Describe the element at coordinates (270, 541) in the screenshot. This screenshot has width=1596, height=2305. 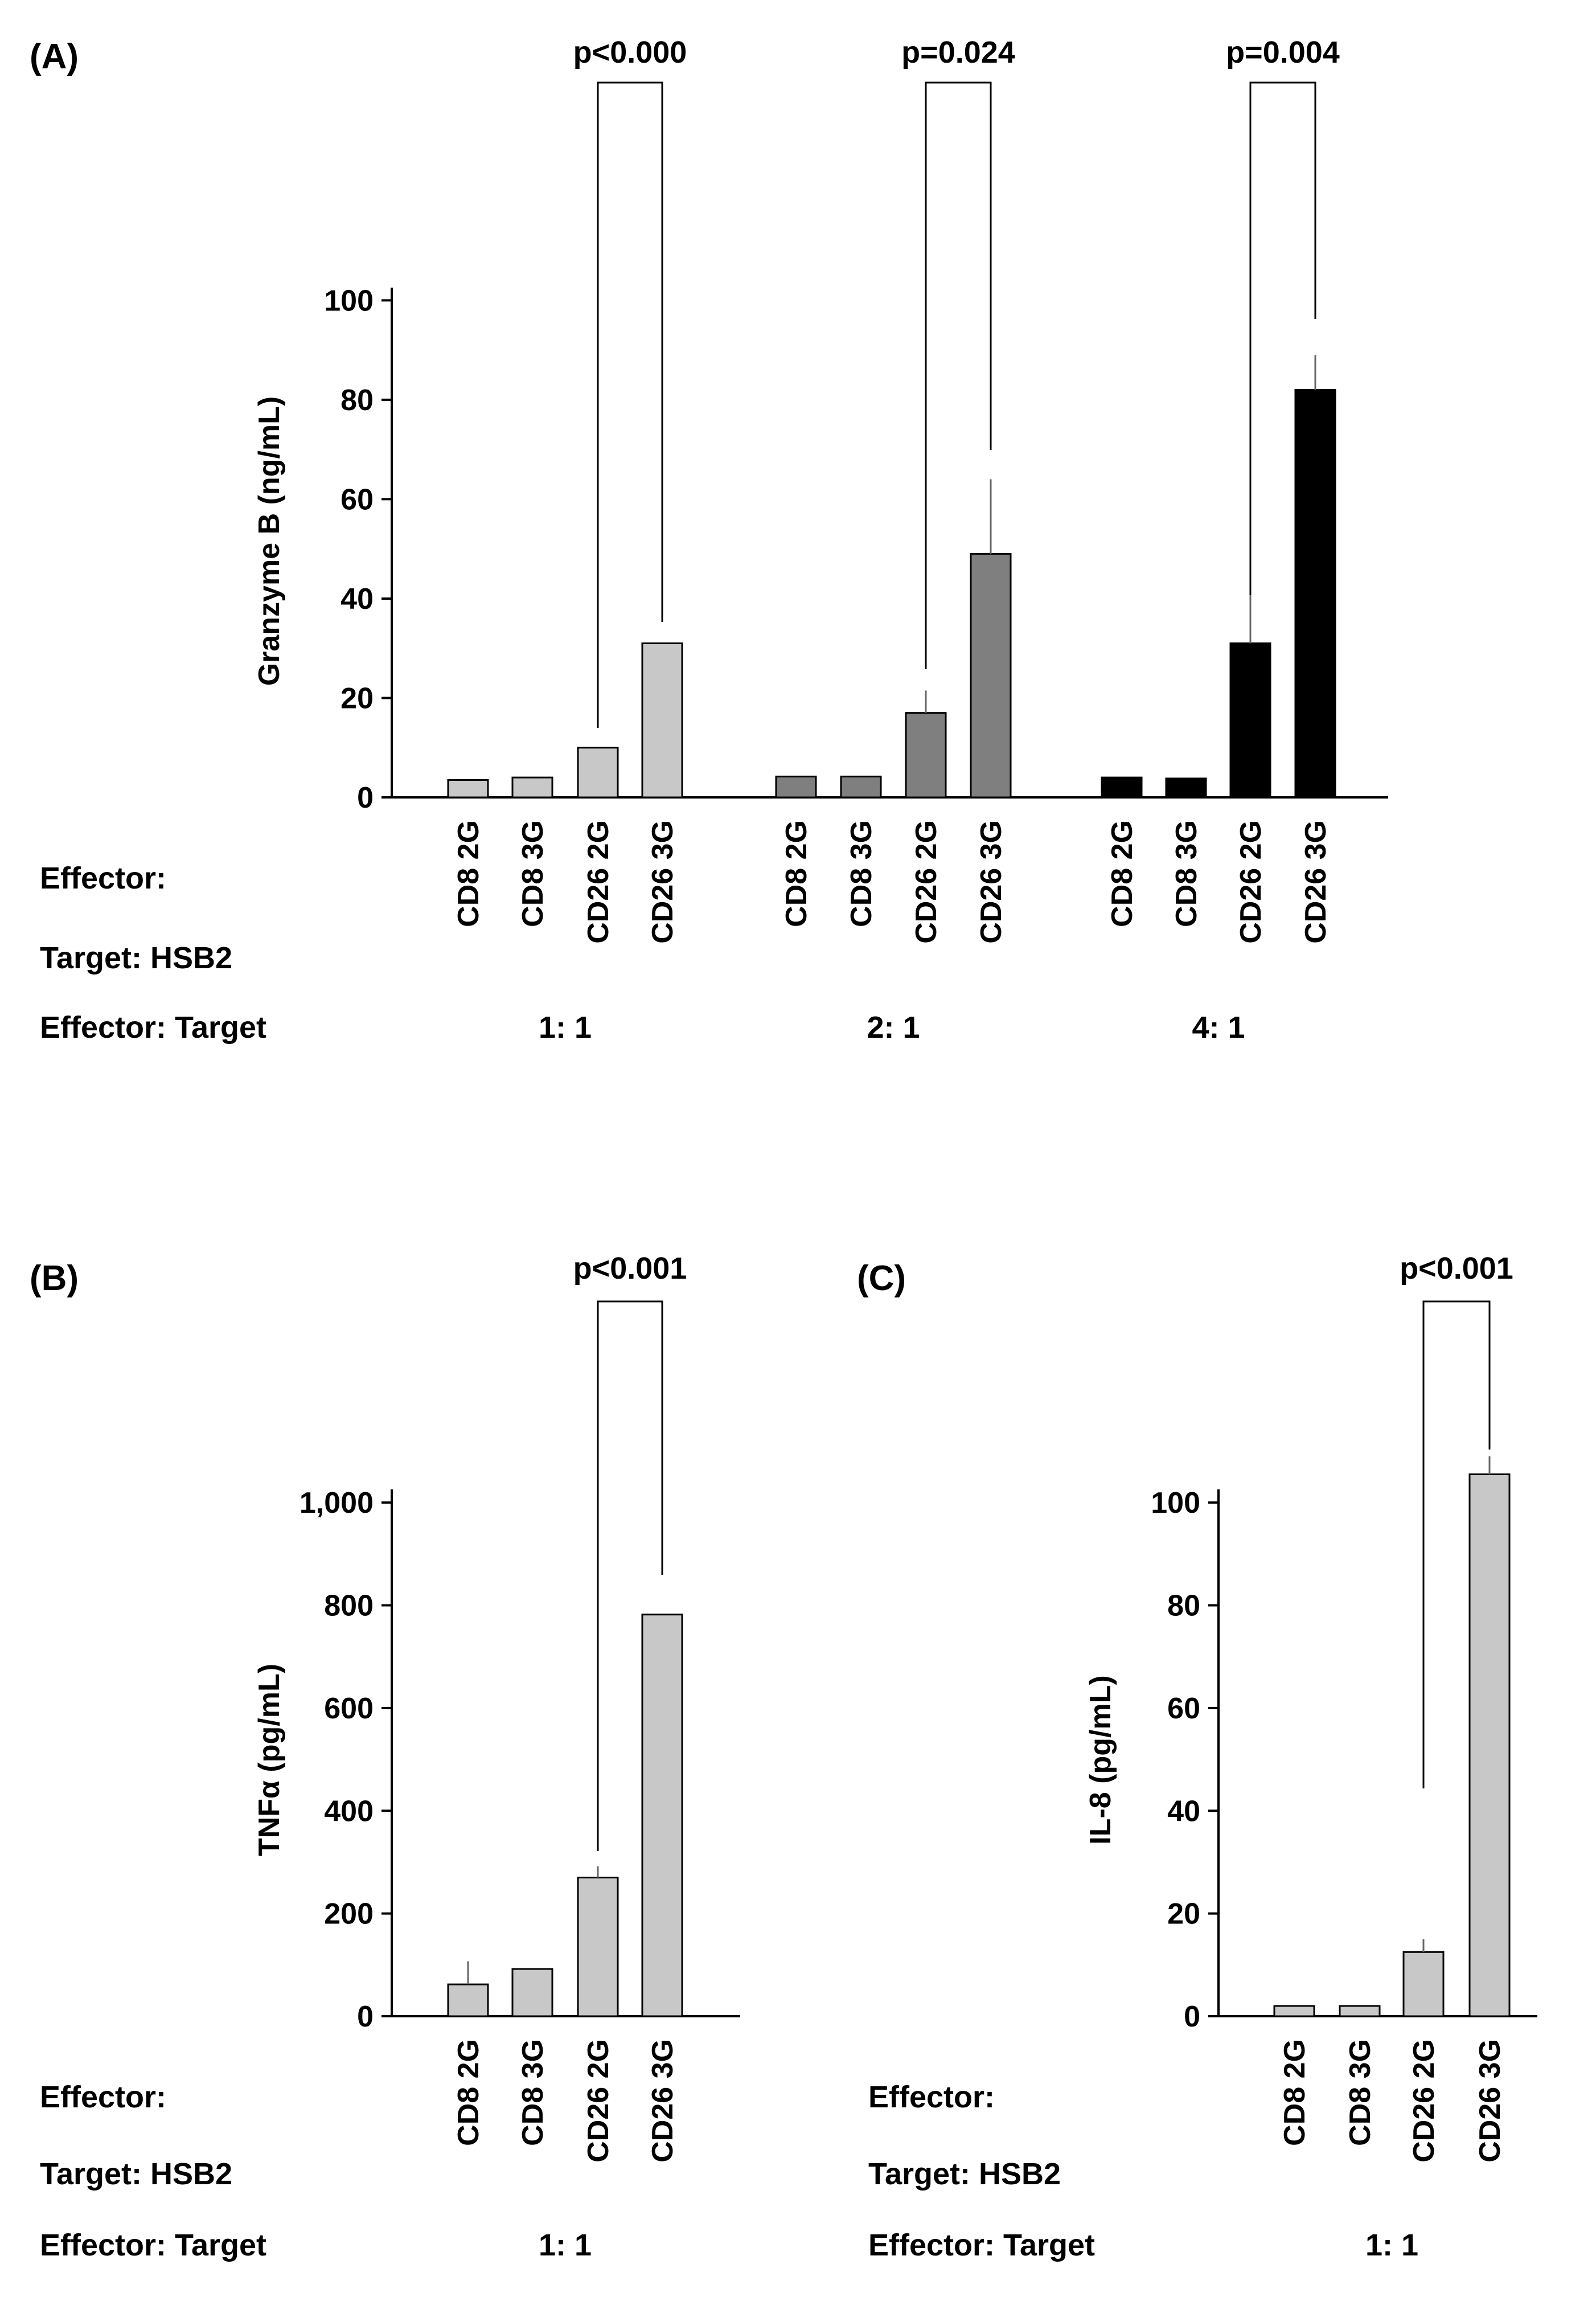
I see `y-axis-label: Granzyme B (ng/mL)` at that location.